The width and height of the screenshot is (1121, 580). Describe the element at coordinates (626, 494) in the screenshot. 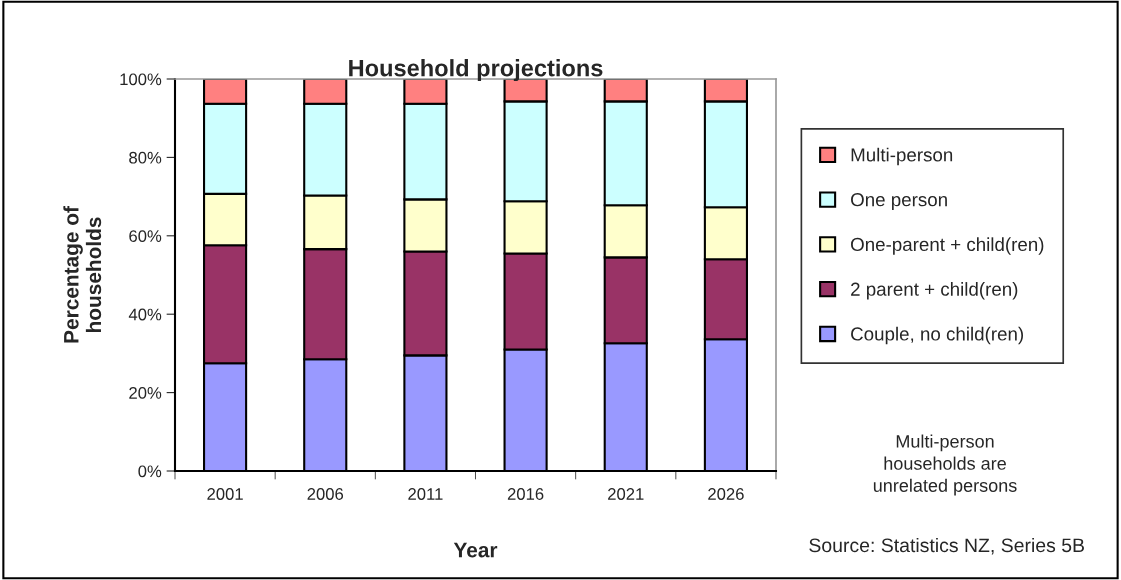

I see `x-tick-label: 2021` at that location.